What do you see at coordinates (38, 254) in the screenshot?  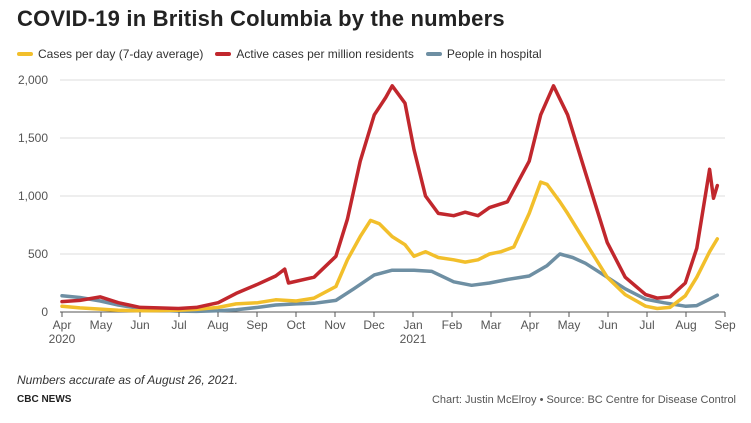 I see `y-tick-label: 500` at bounding box center [38, 254].